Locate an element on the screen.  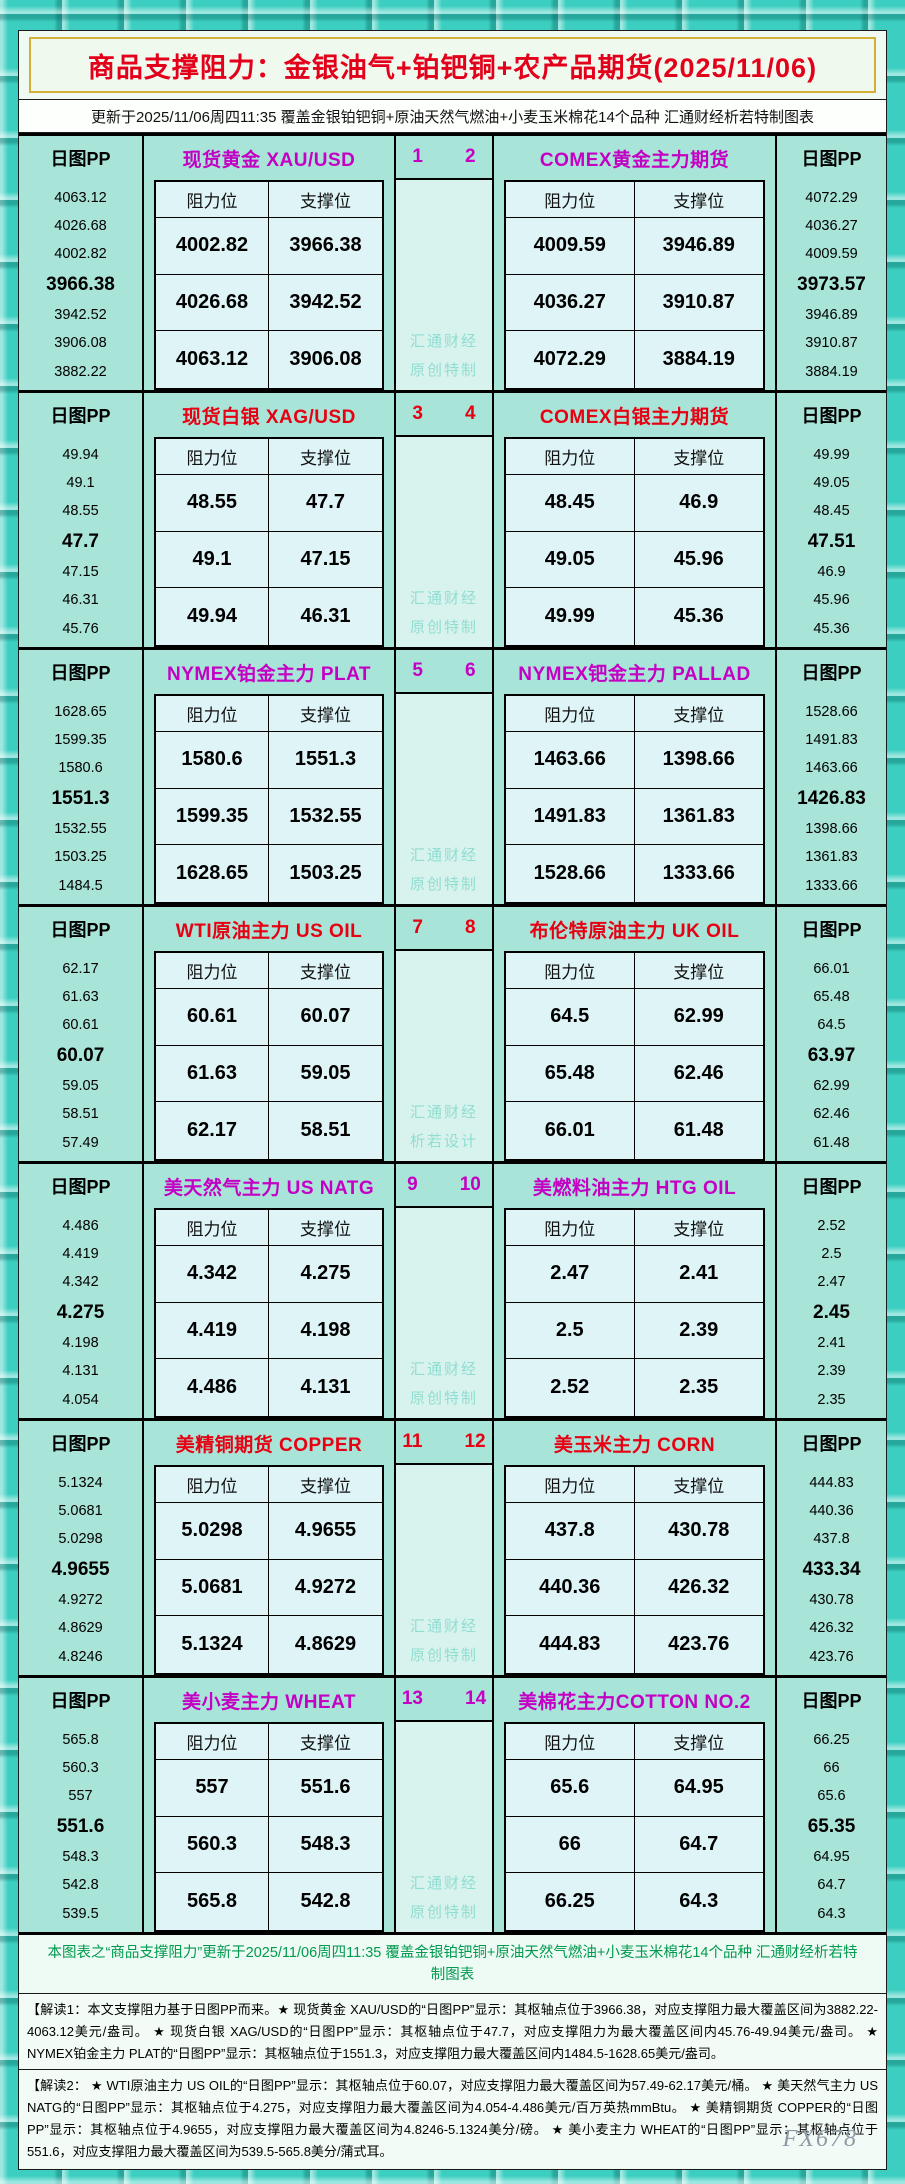
pp-value: 1599.35 is located at coordinates (80, 740).